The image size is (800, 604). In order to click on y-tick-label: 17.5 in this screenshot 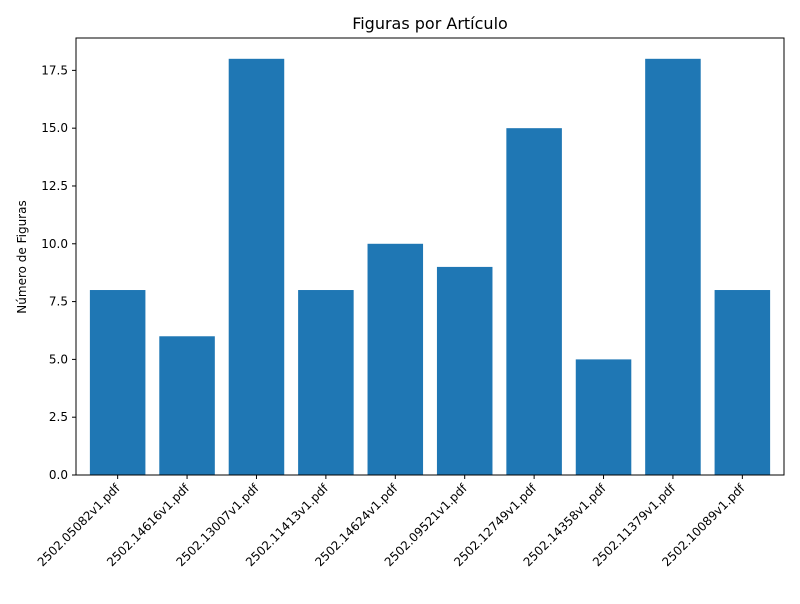, I will do `click(54, 70)`.